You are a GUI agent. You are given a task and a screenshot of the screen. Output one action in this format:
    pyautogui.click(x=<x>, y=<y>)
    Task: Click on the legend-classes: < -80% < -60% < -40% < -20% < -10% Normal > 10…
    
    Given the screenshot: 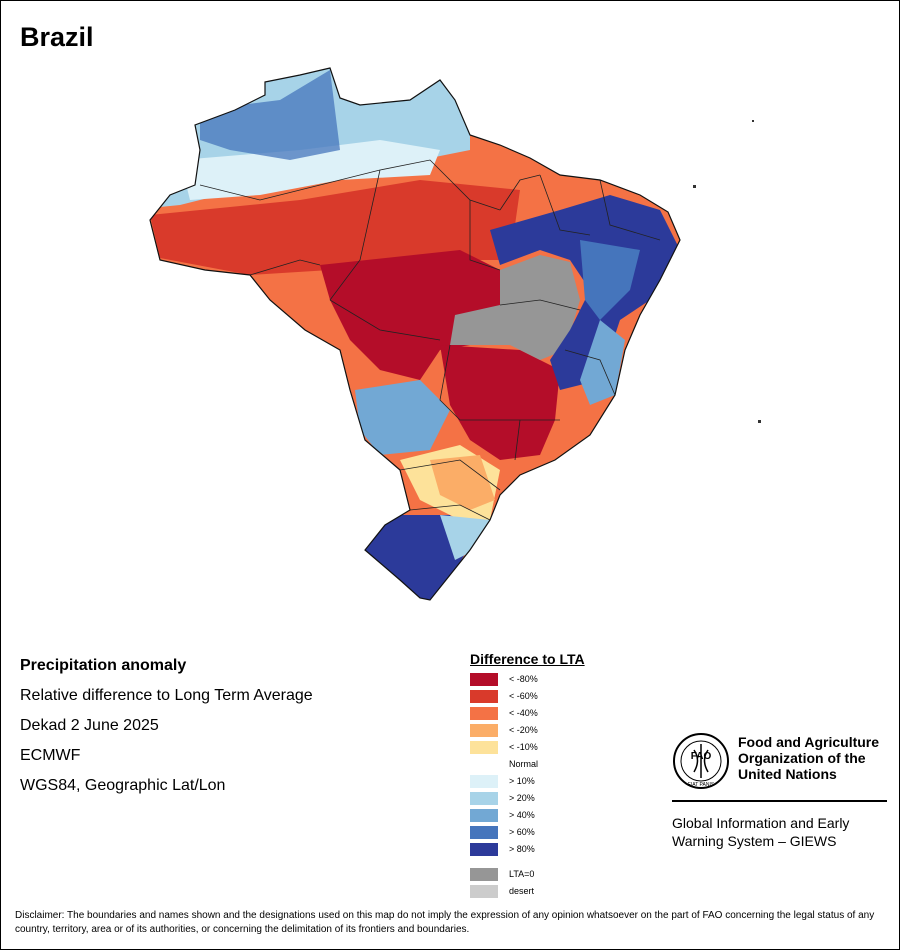 What is the action you would take?
    pyautogui.click(x=527, y=764)
    